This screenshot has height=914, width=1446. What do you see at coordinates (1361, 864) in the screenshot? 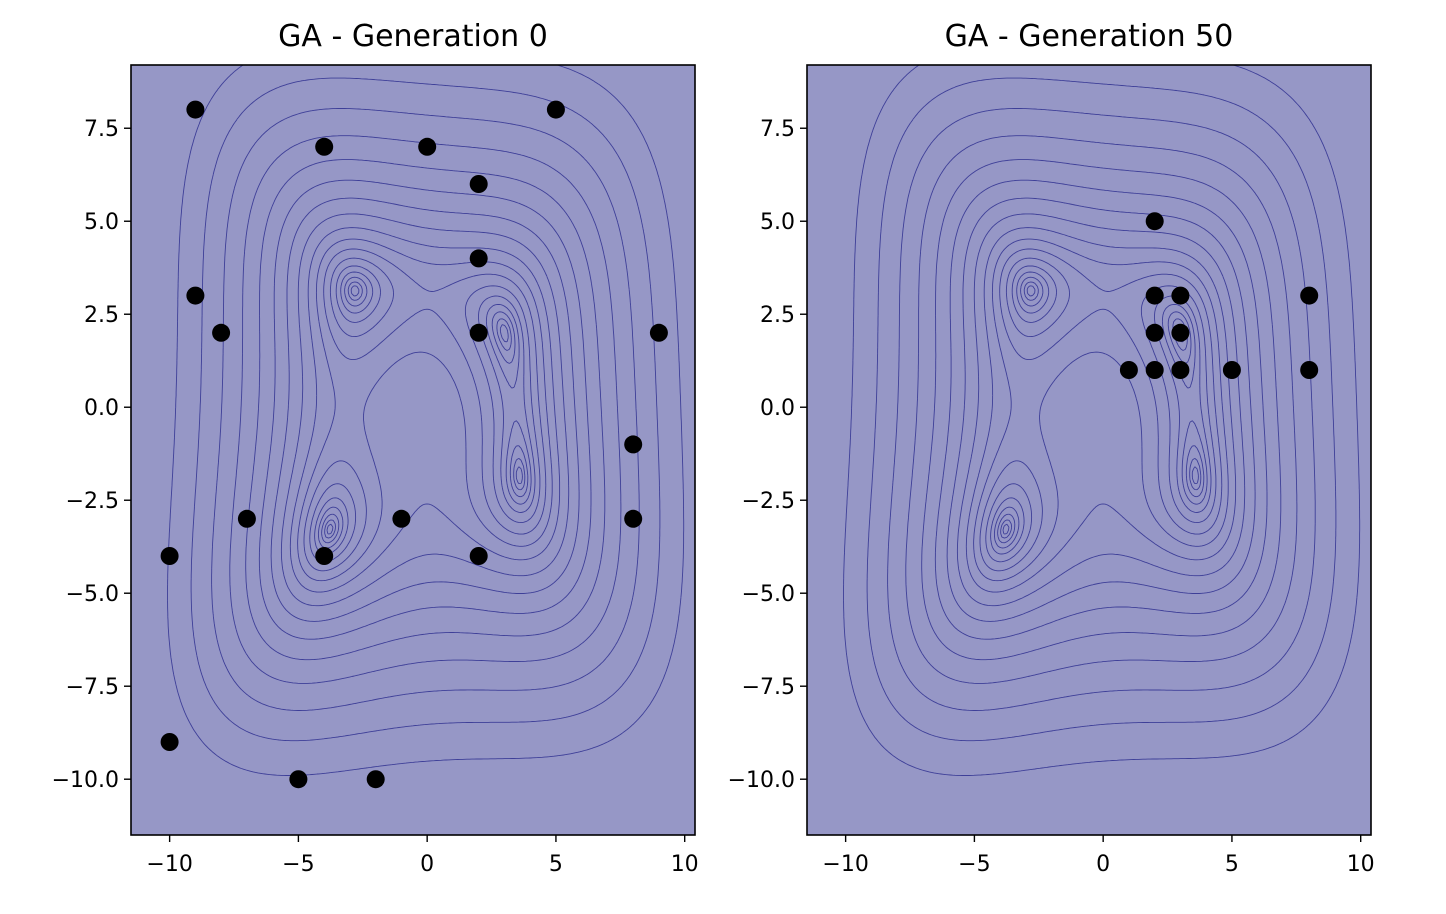
I see `x-tick-label: 10` at bounding box center [1361, 864].